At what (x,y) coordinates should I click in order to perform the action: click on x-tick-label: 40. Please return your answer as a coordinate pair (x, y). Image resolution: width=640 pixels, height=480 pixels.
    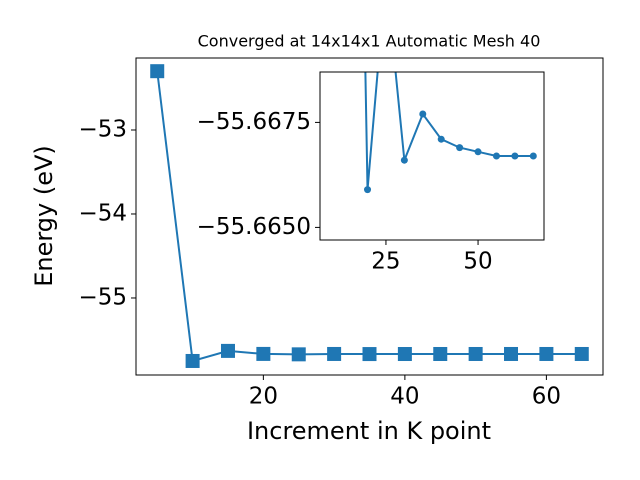
    Looking at the image, I should click on (404, 397).